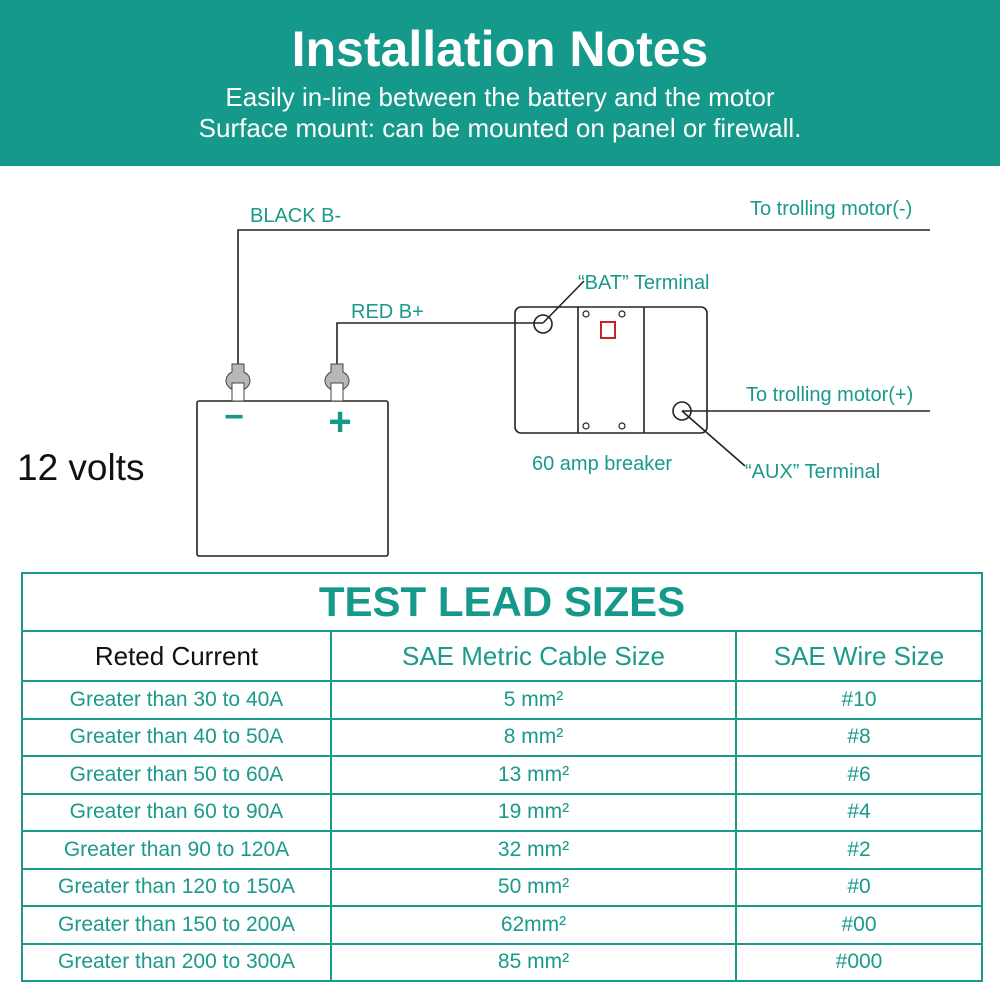 This screenshot has width=1000, height=984. I want to click on table-cell: #000, so click(859, 962).